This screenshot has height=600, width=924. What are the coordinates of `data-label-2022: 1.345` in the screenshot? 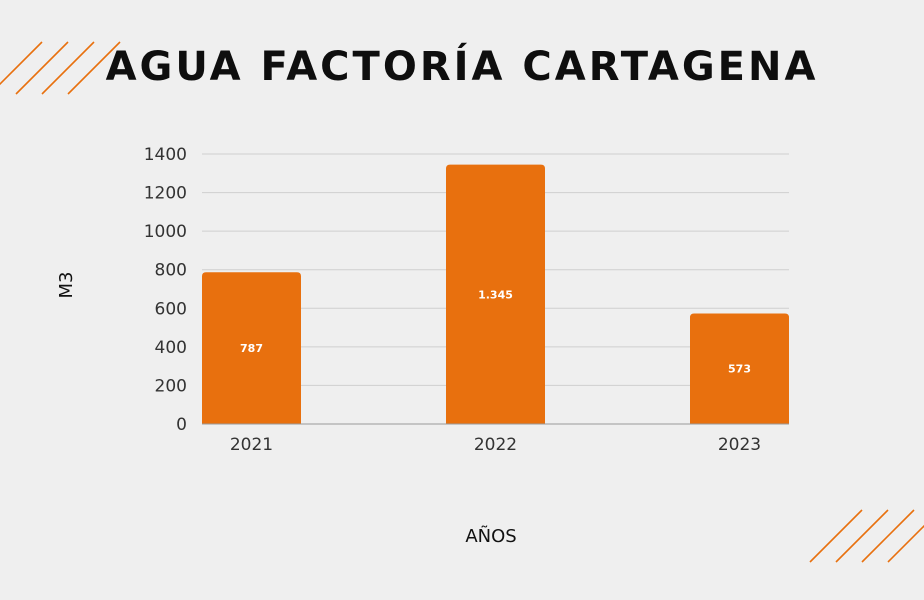 It's located at (495, 294).